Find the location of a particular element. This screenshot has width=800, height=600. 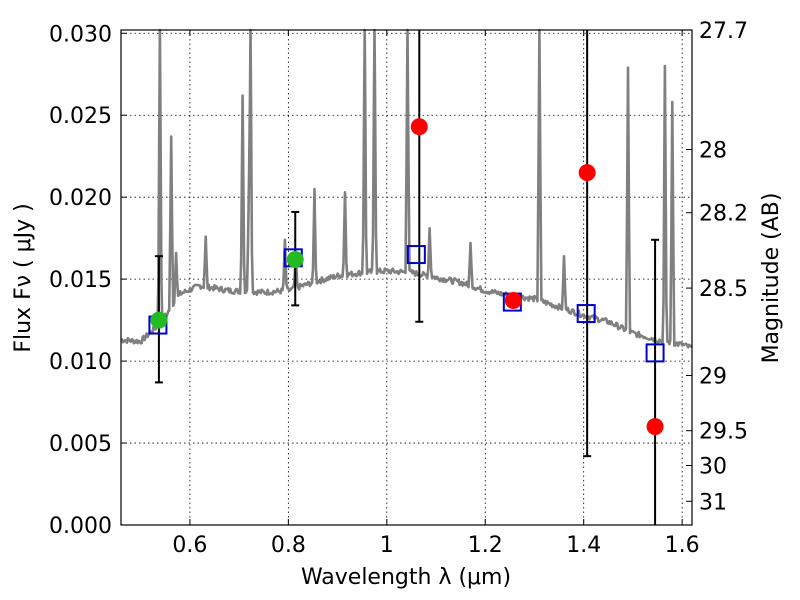

y-tick-label: 0.020 is located at coordinates (80, 198).